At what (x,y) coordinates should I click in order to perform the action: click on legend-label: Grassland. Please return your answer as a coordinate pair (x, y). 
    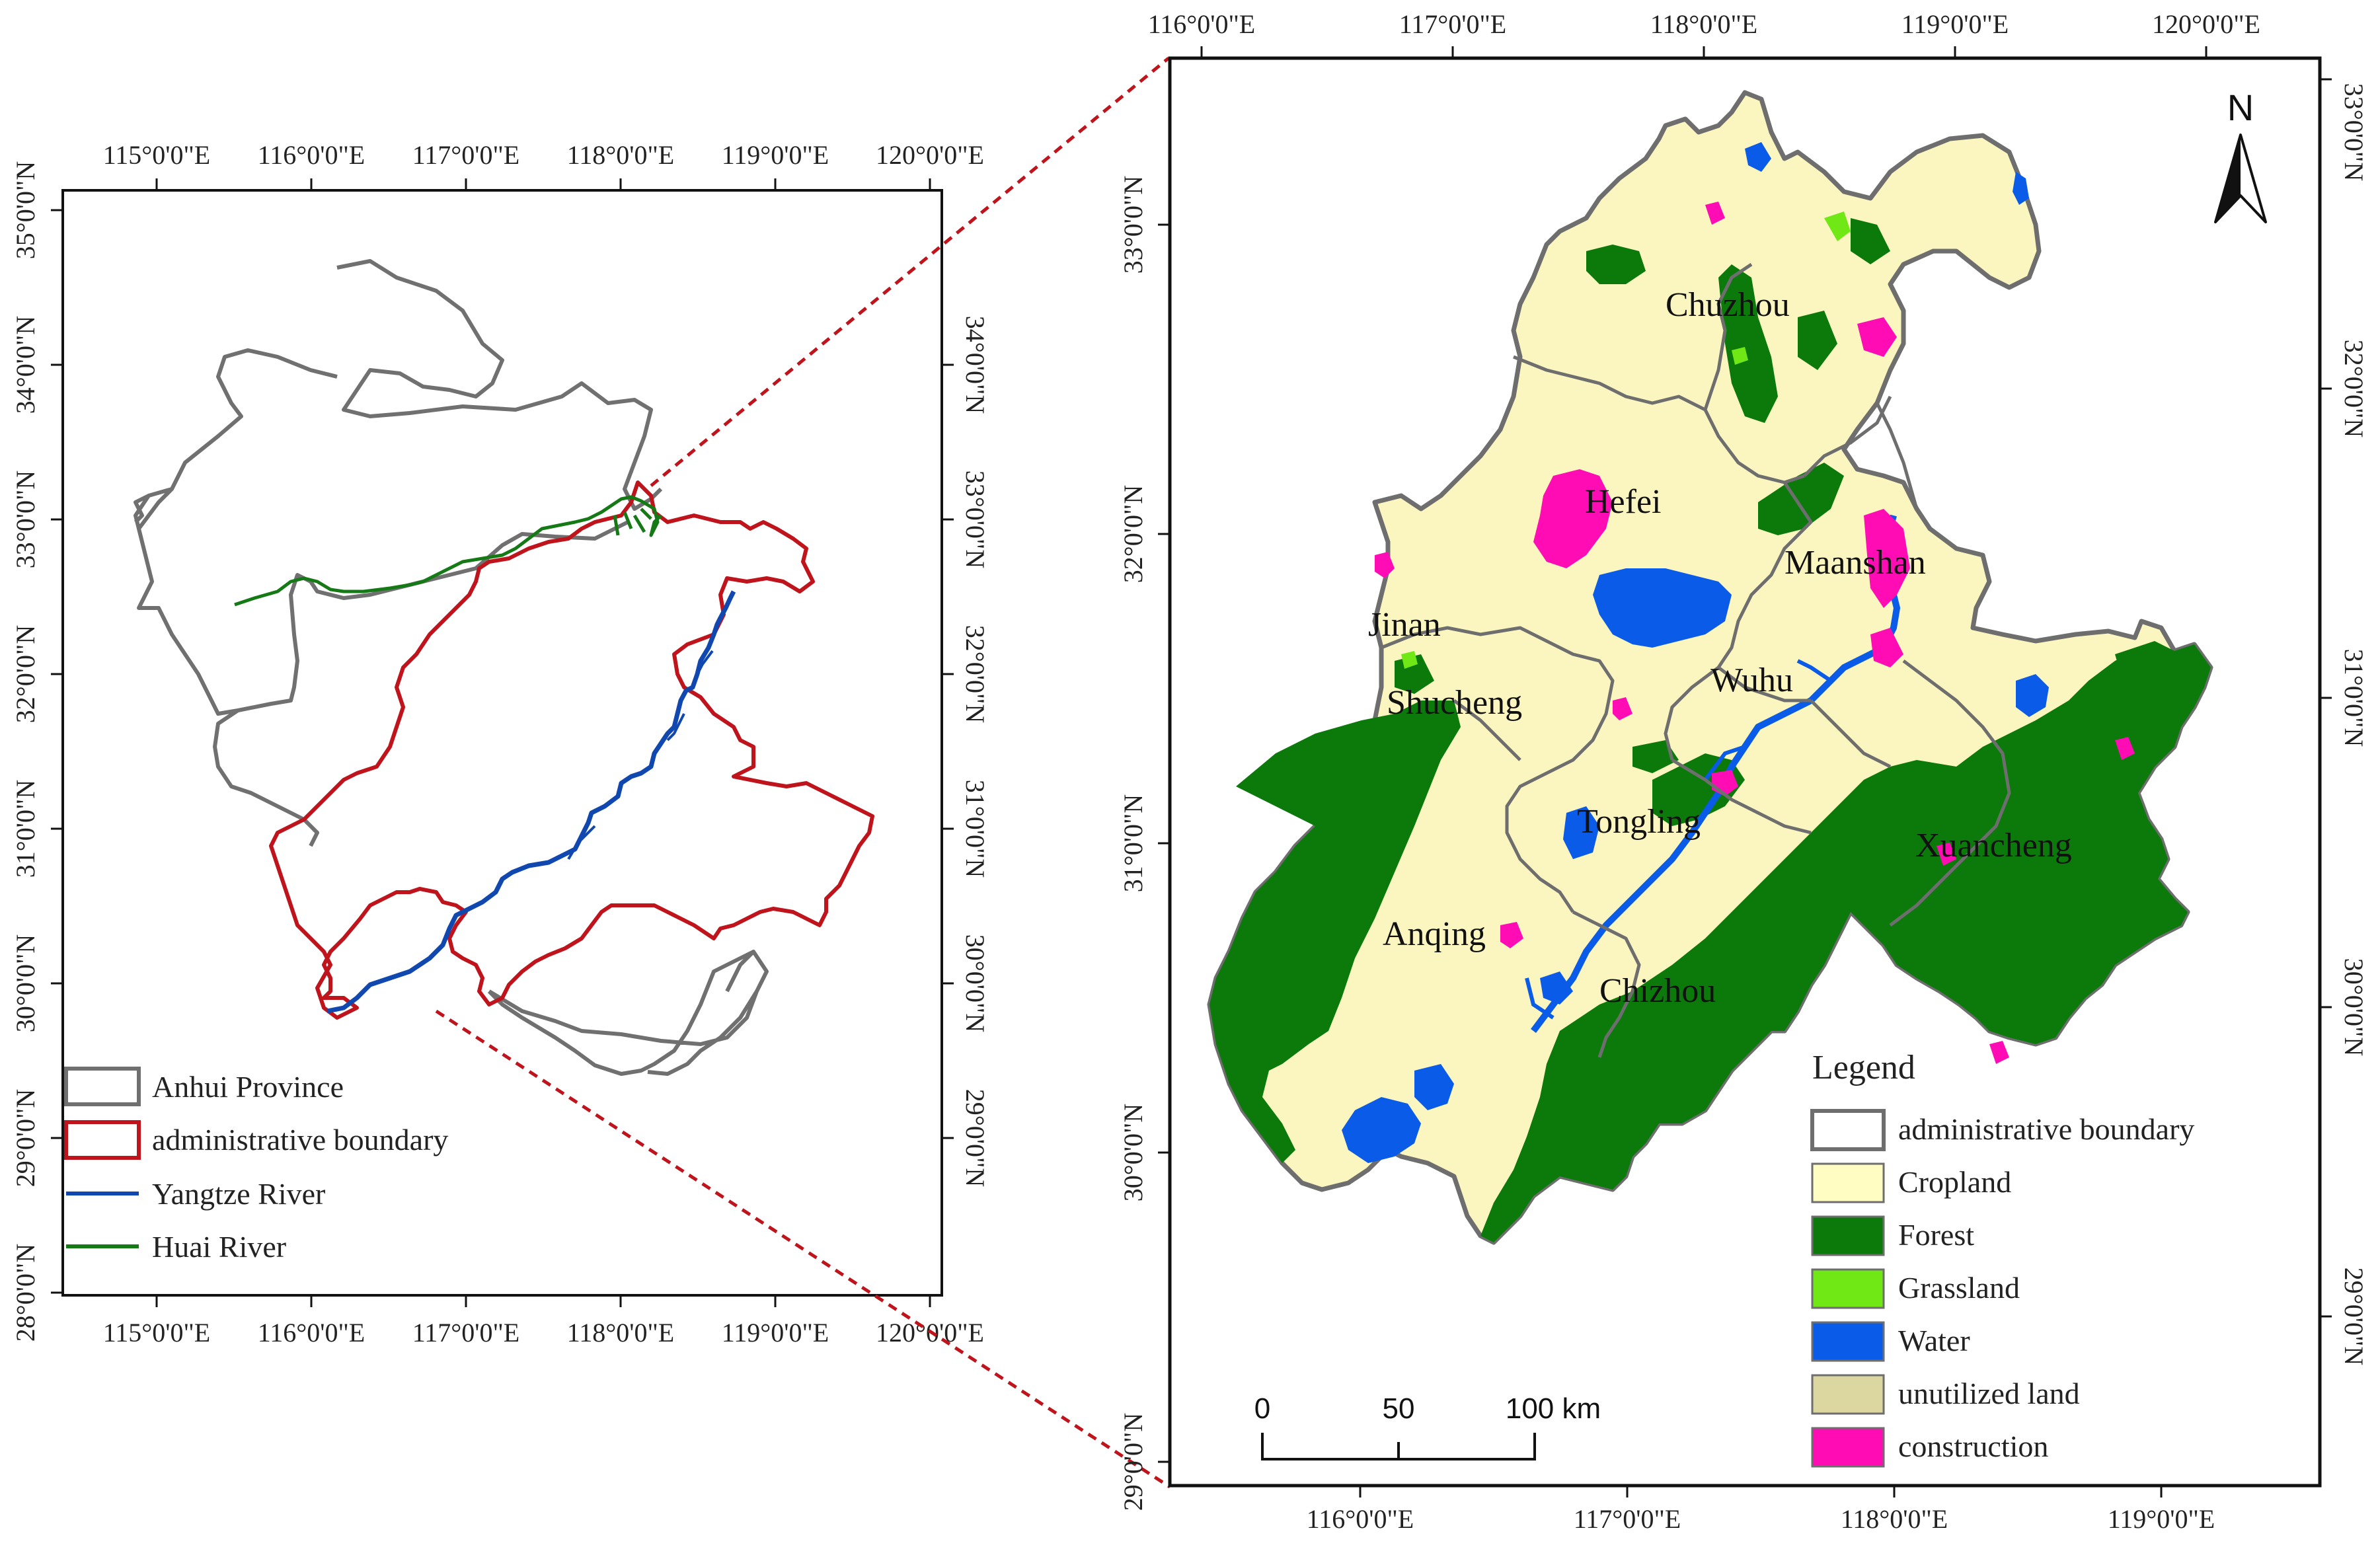
    Looking at the image, I should click on (1959, 1288).